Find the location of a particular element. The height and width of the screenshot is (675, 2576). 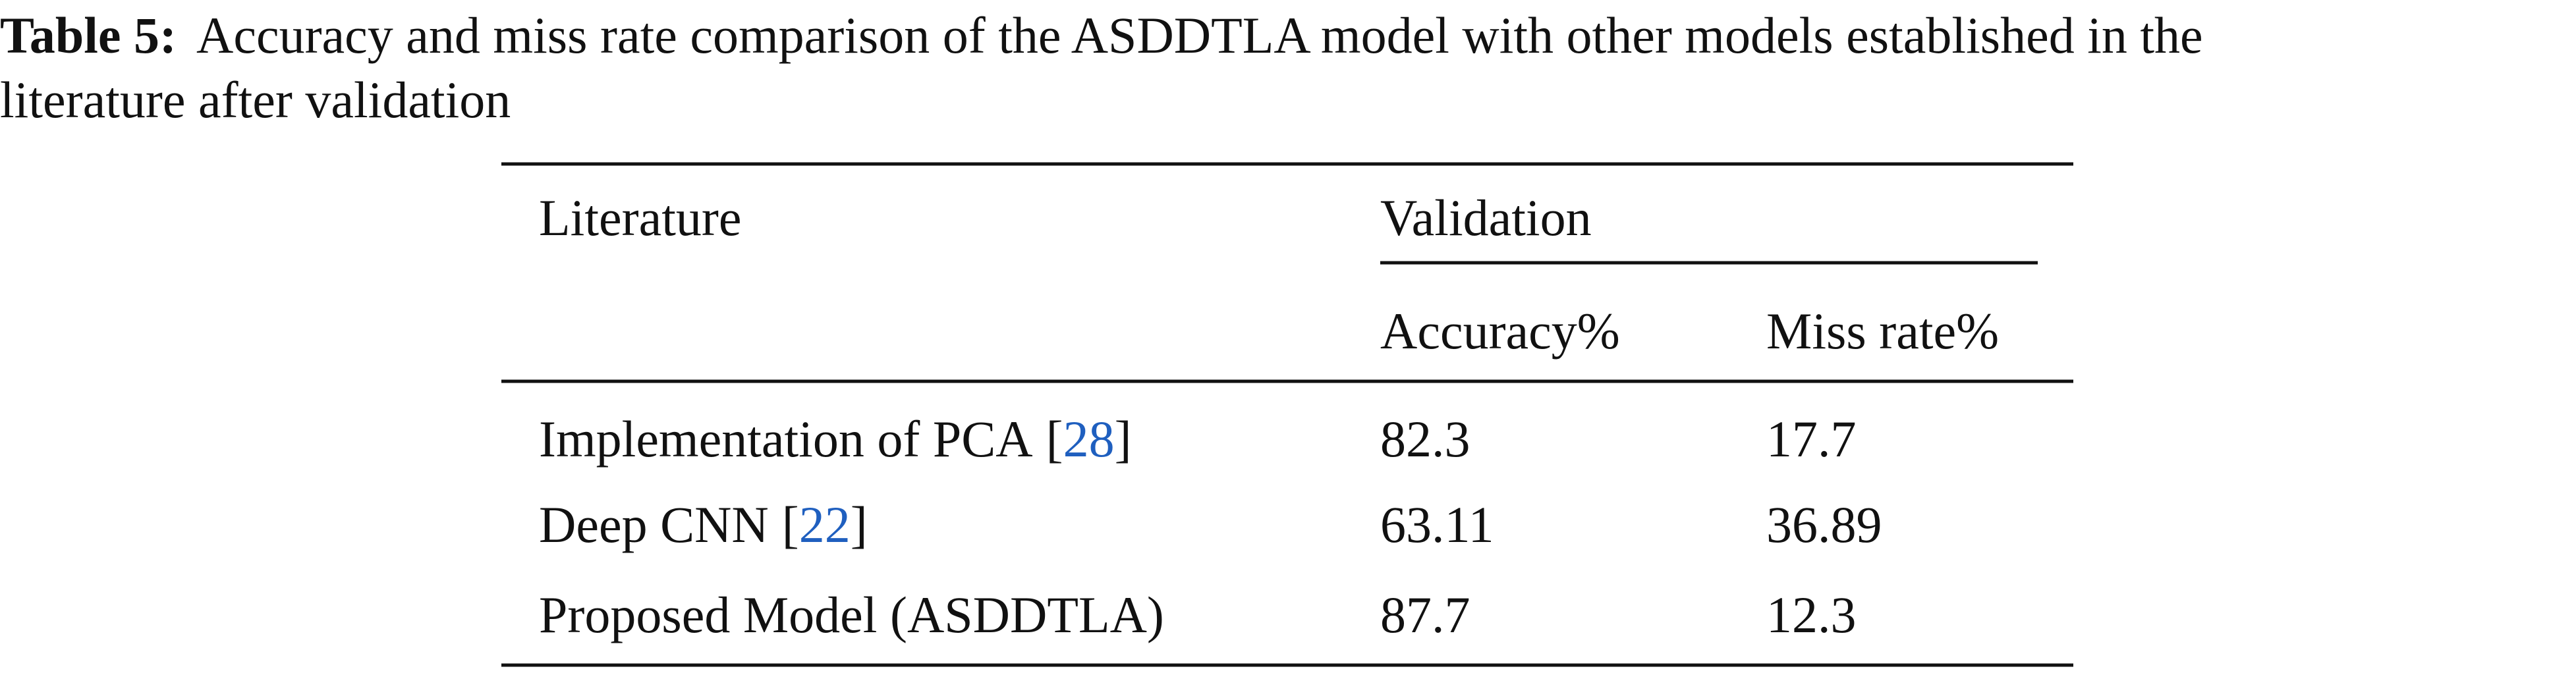

literature-name: Implementation of PCA is located at coordinates (786, 439).